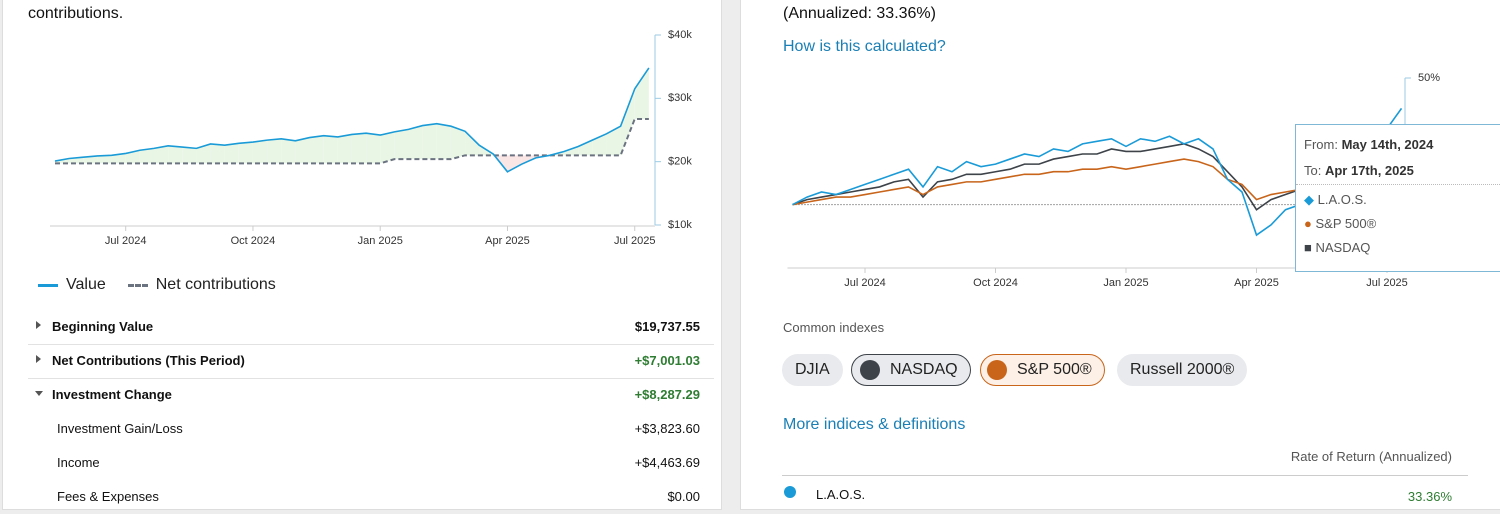 The width and height of the screenshot is (1500, 514). What do you see at coordinates (1429, 496) in the screenshot?
I see `return-value: 33.36%` at bounding box center [1429, 496].